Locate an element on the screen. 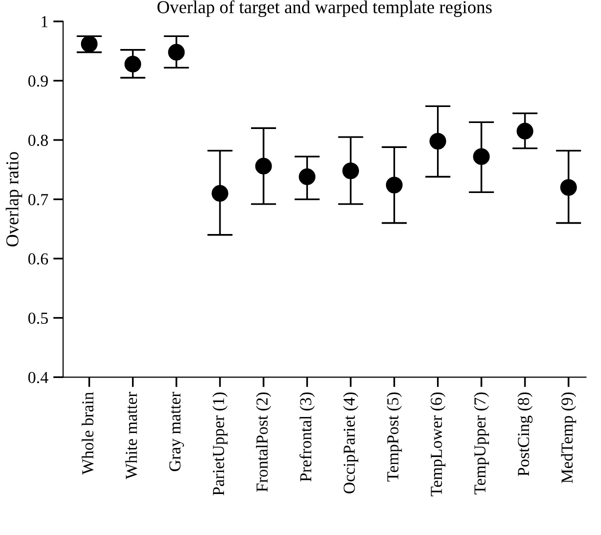 The width and height of the screenshot is (601, 535). y-axis-title: Overlap ratio is located at coordinates (14, 199).